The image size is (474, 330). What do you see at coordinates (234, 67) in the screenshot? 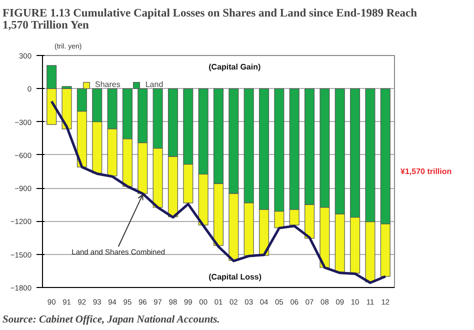
I see `annotation: (Capital Gain)` at bounding box center [234, 67].